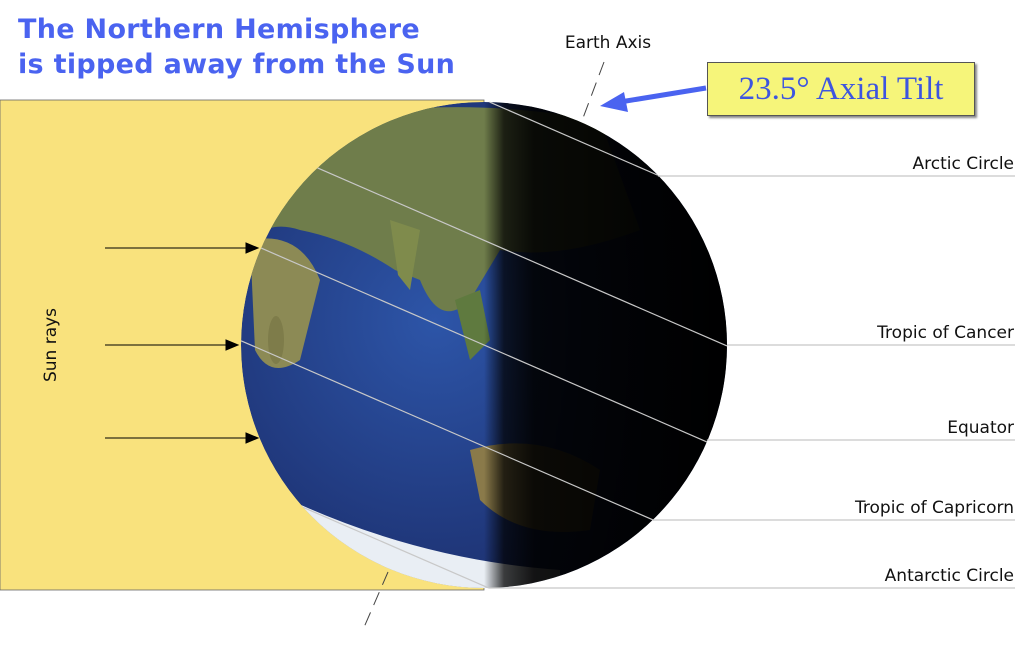  I want to click on equator-line, so click(484, 345).